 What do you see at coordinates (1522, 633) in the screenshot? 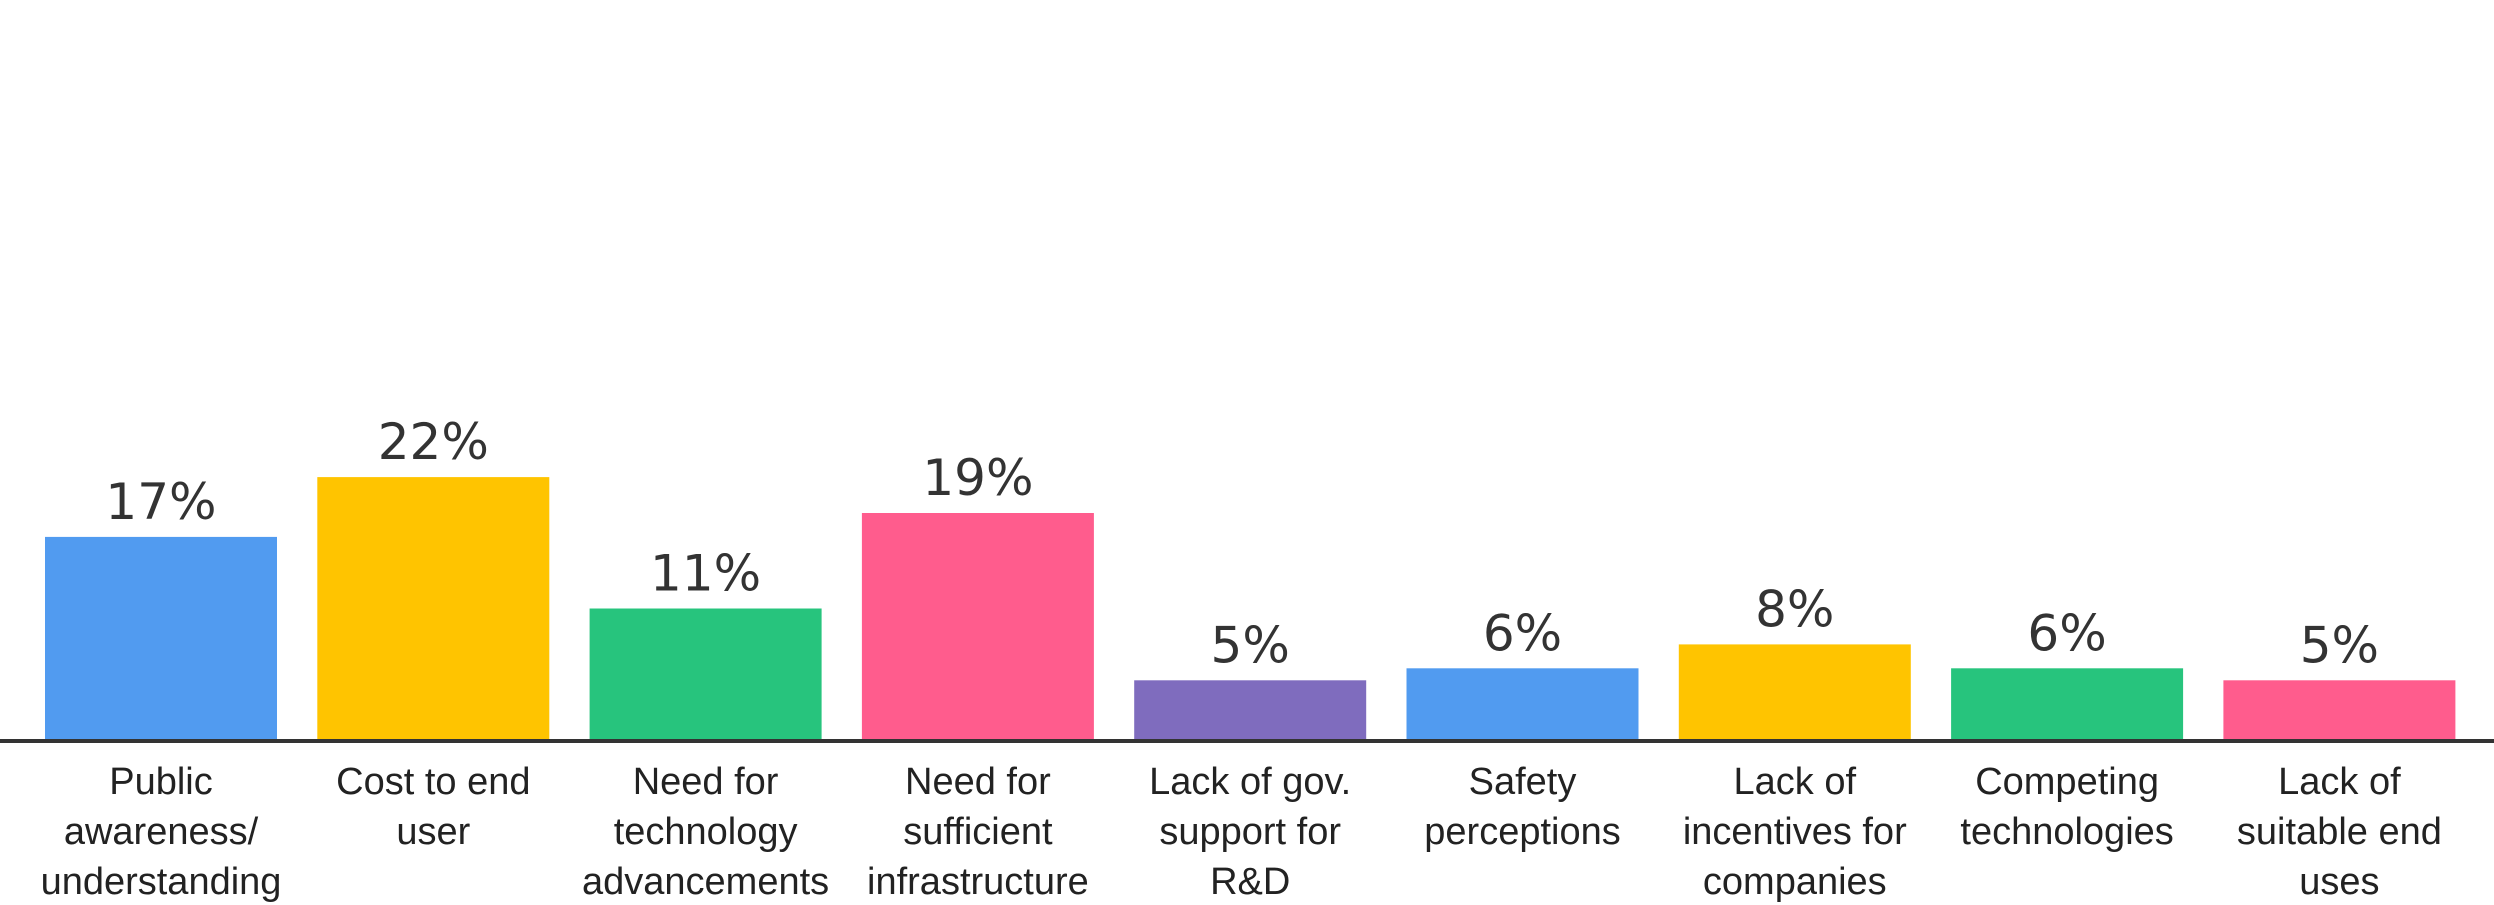
I see `value-label-6: 6%` at bounding box center [1522, 633].